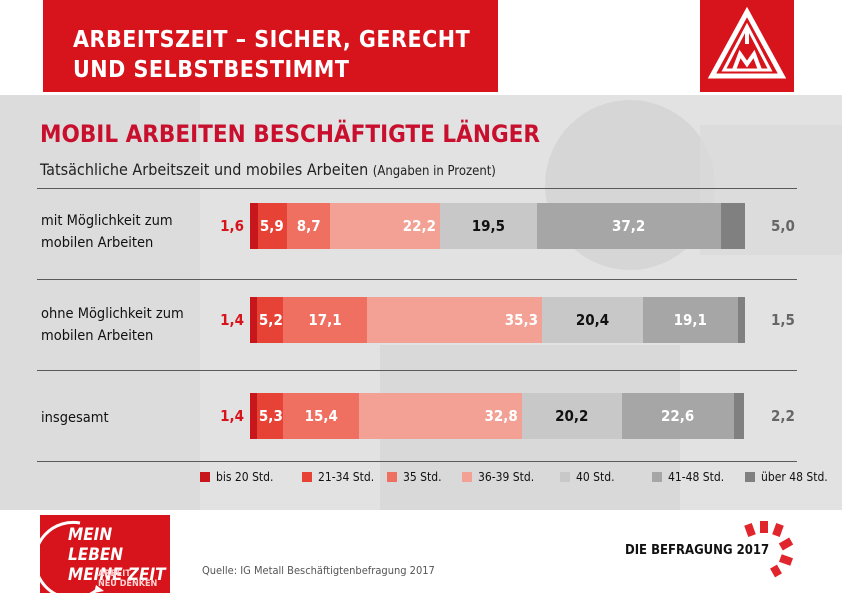  I want to click on bar-value-label: 5,0, so click(783, 226).